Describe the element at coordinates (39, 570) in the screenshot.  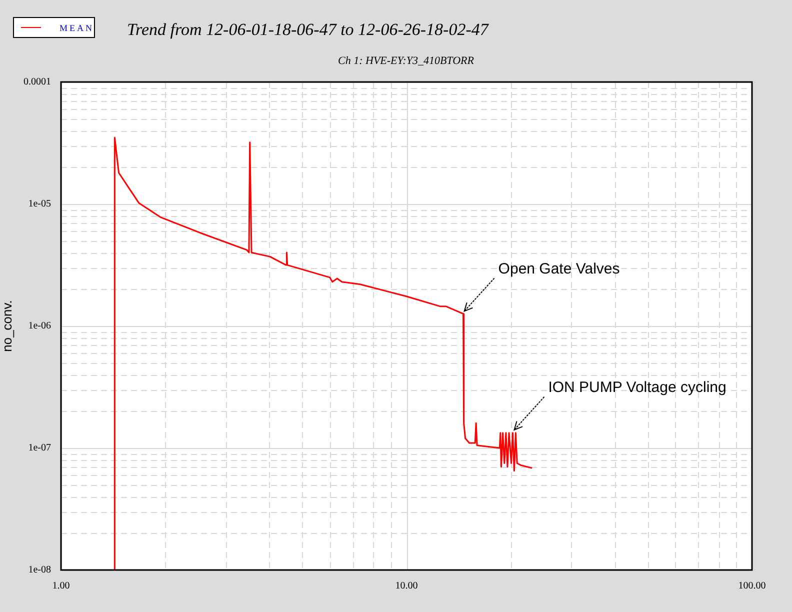
I see `y-tick-label: 1e-08` at that location.